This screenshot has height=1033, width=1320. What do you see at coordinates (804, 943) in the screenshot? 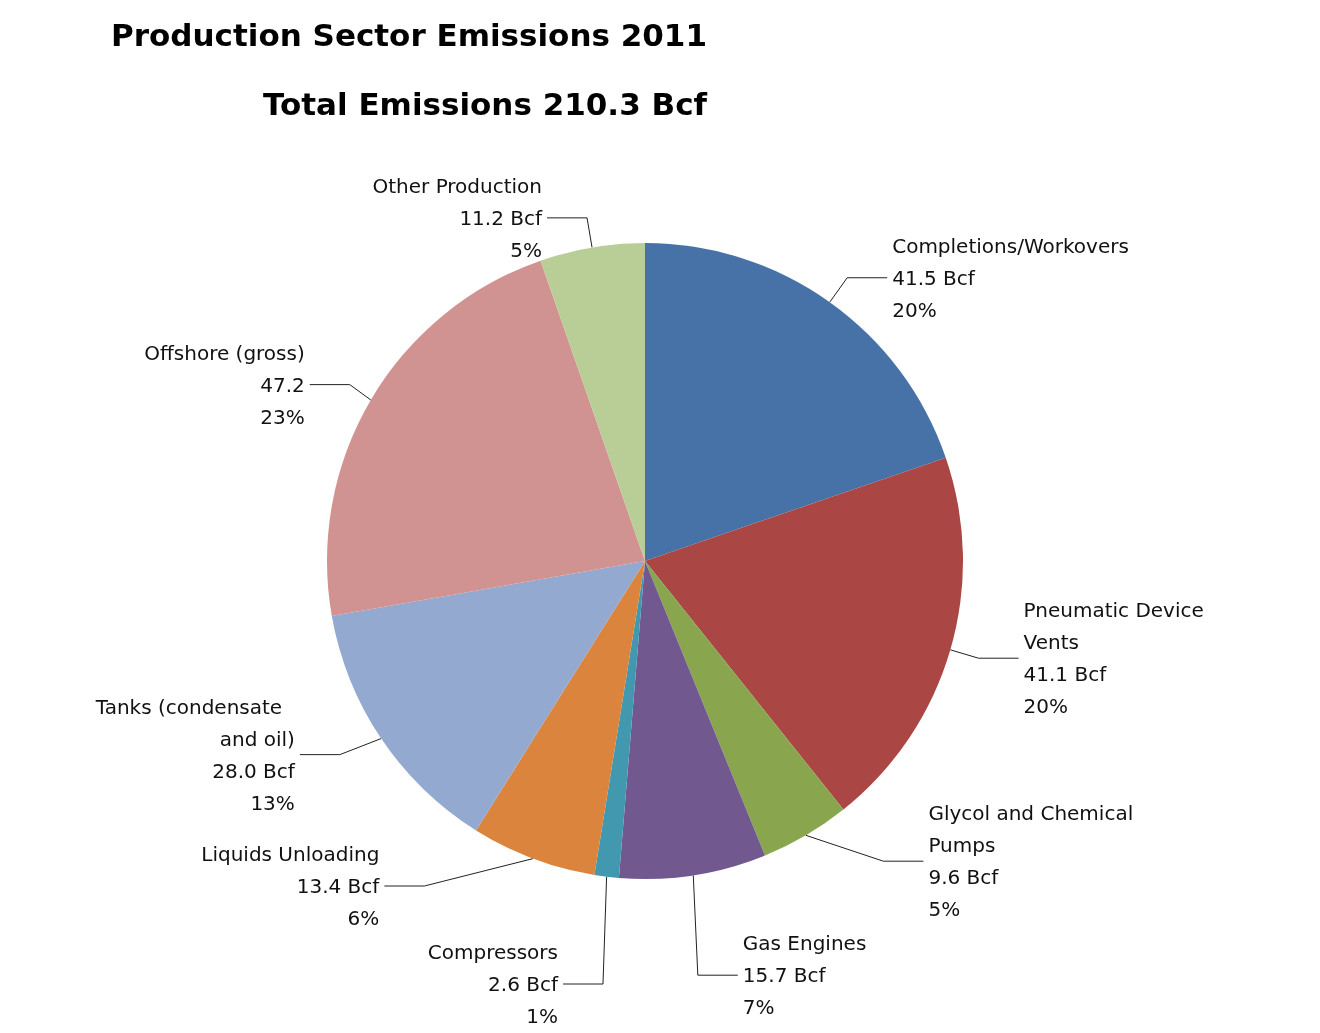
I see `slice-label: Gas Engines` at bounding box center [804, 943].